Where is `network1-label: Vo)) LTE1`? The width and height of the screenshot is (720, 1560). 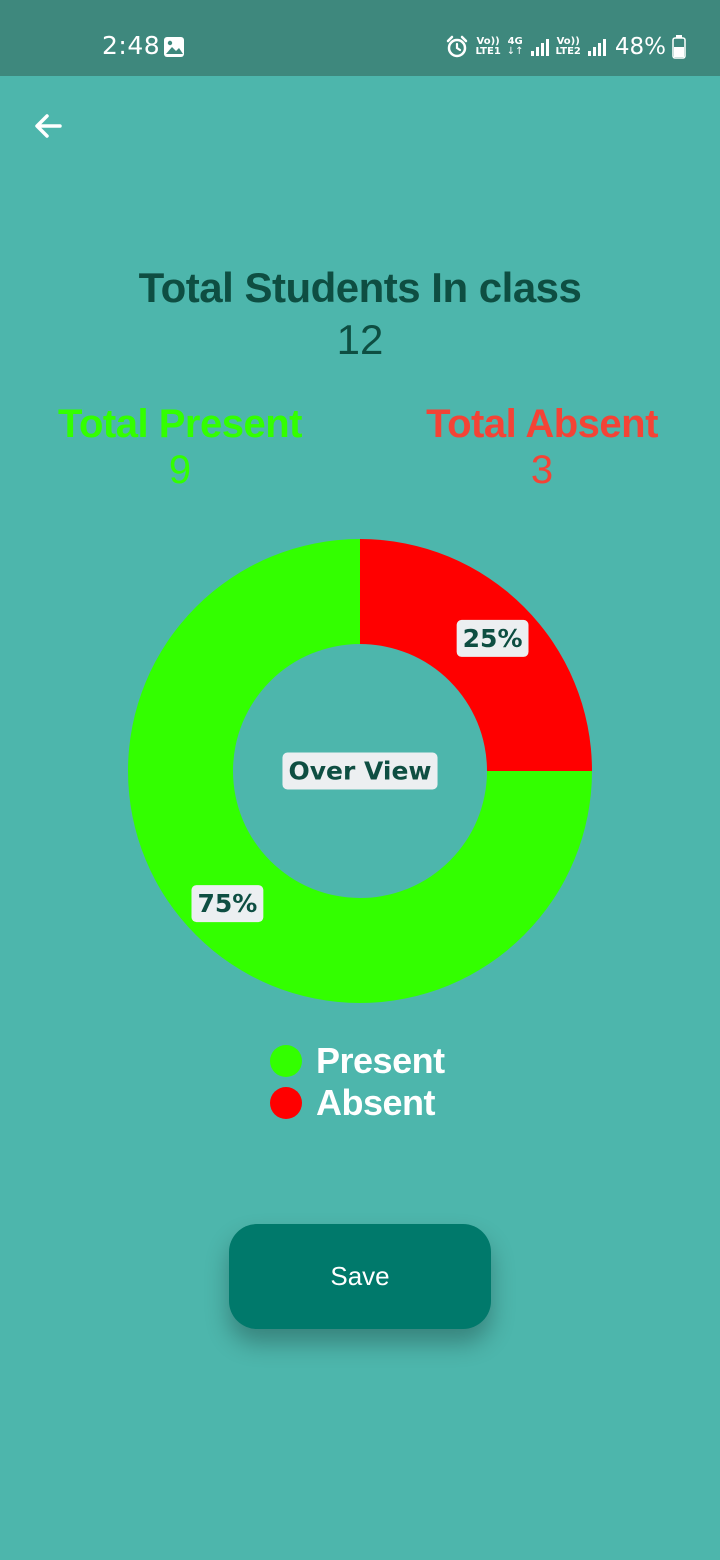
network1-label: Vo)) LTE1 is located at coordinates (488, 46).